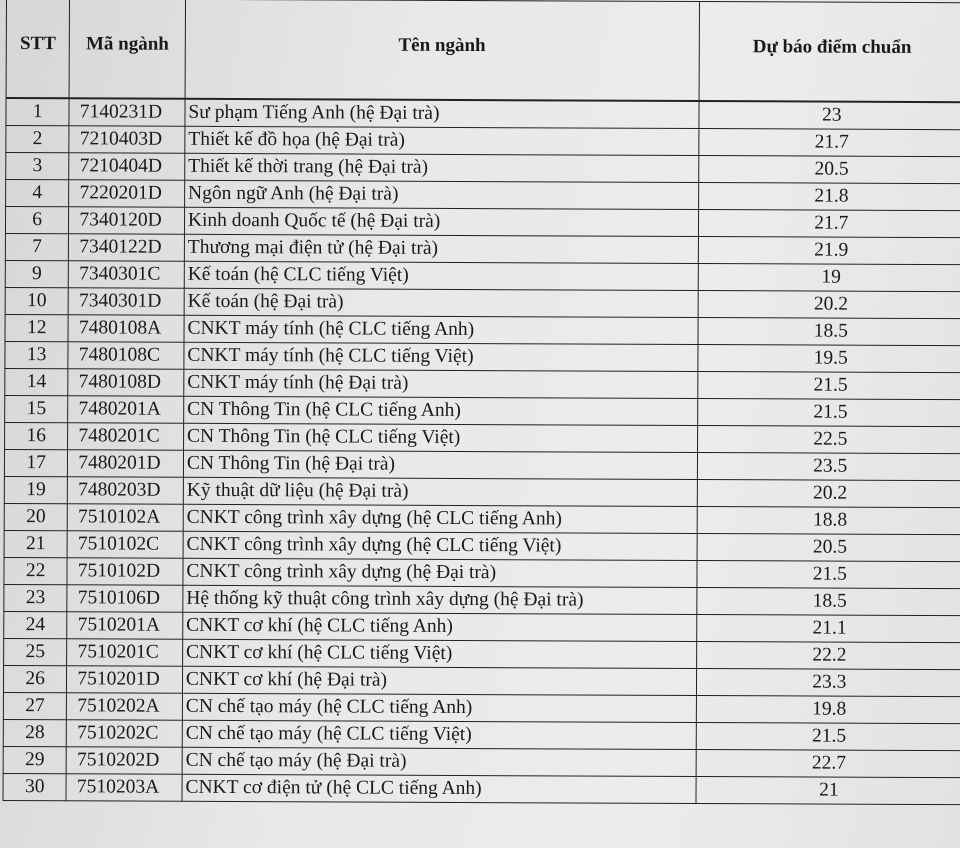  What do you see at coordinates (126, 193) in the screenshot?
I see `cell-code: 7220201D` at bounding box center [126, 193].